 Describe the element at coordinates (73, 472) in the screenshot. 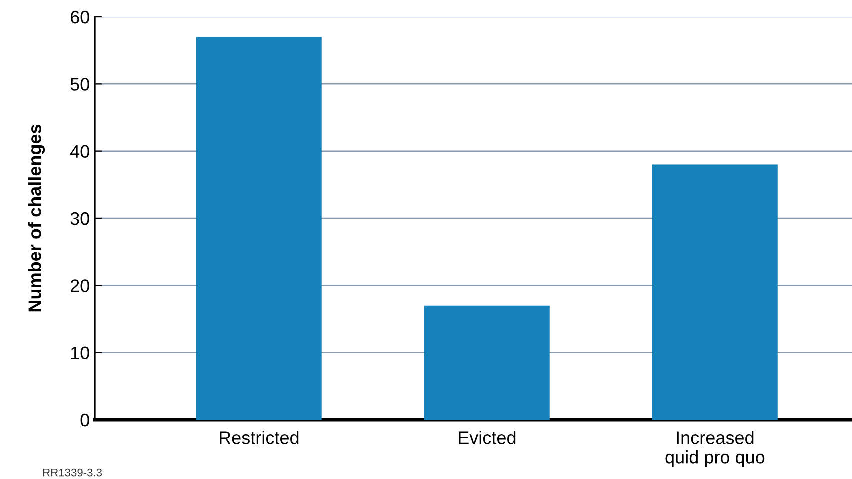

I see `text: RR1339-3.3` at that location.